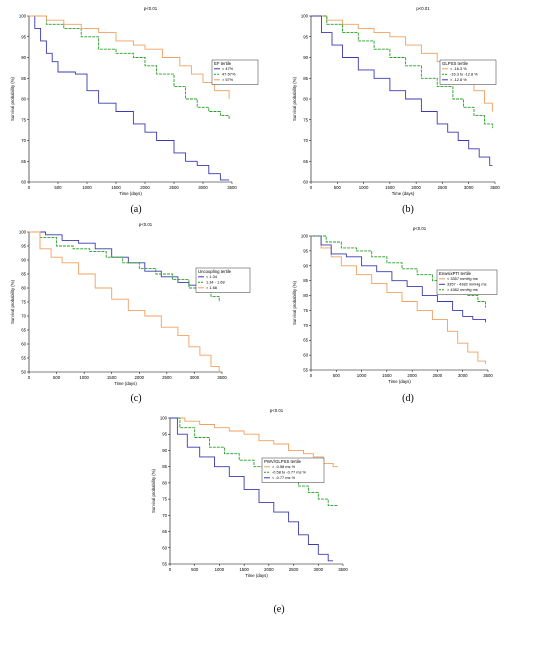 The image size is (550, 651). I want to click on legend-entry: > 57%, so click(228, 79).